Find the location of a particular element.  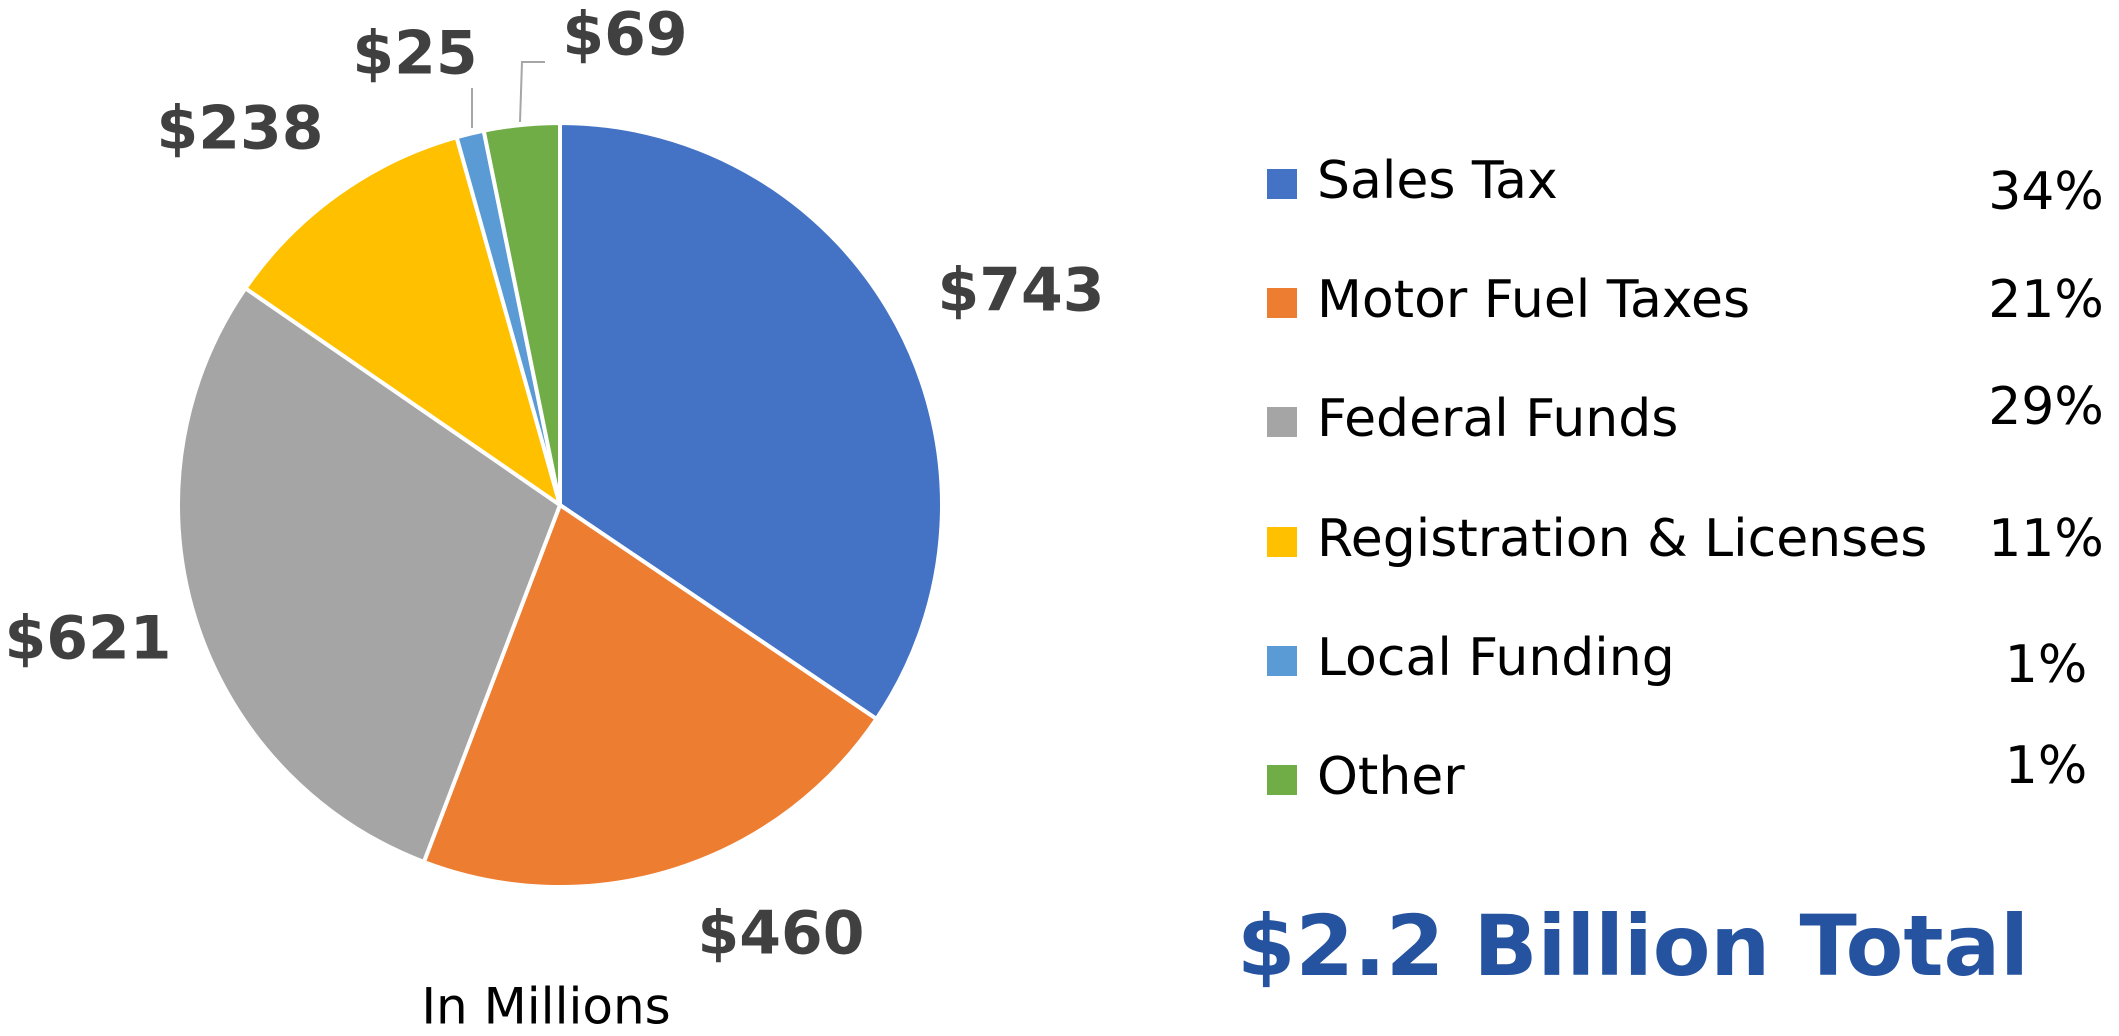

legend-percent: 11% is located at coordinates (2046, 539).